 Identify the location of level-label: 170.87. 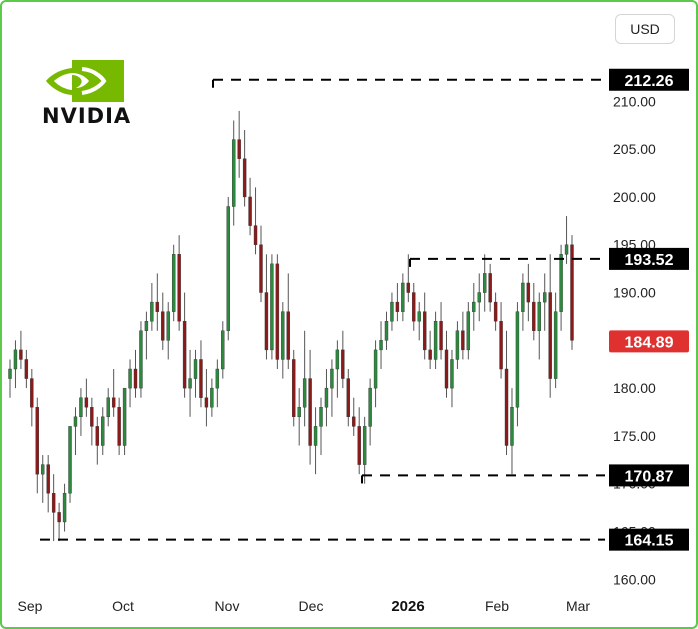
(649, 476).